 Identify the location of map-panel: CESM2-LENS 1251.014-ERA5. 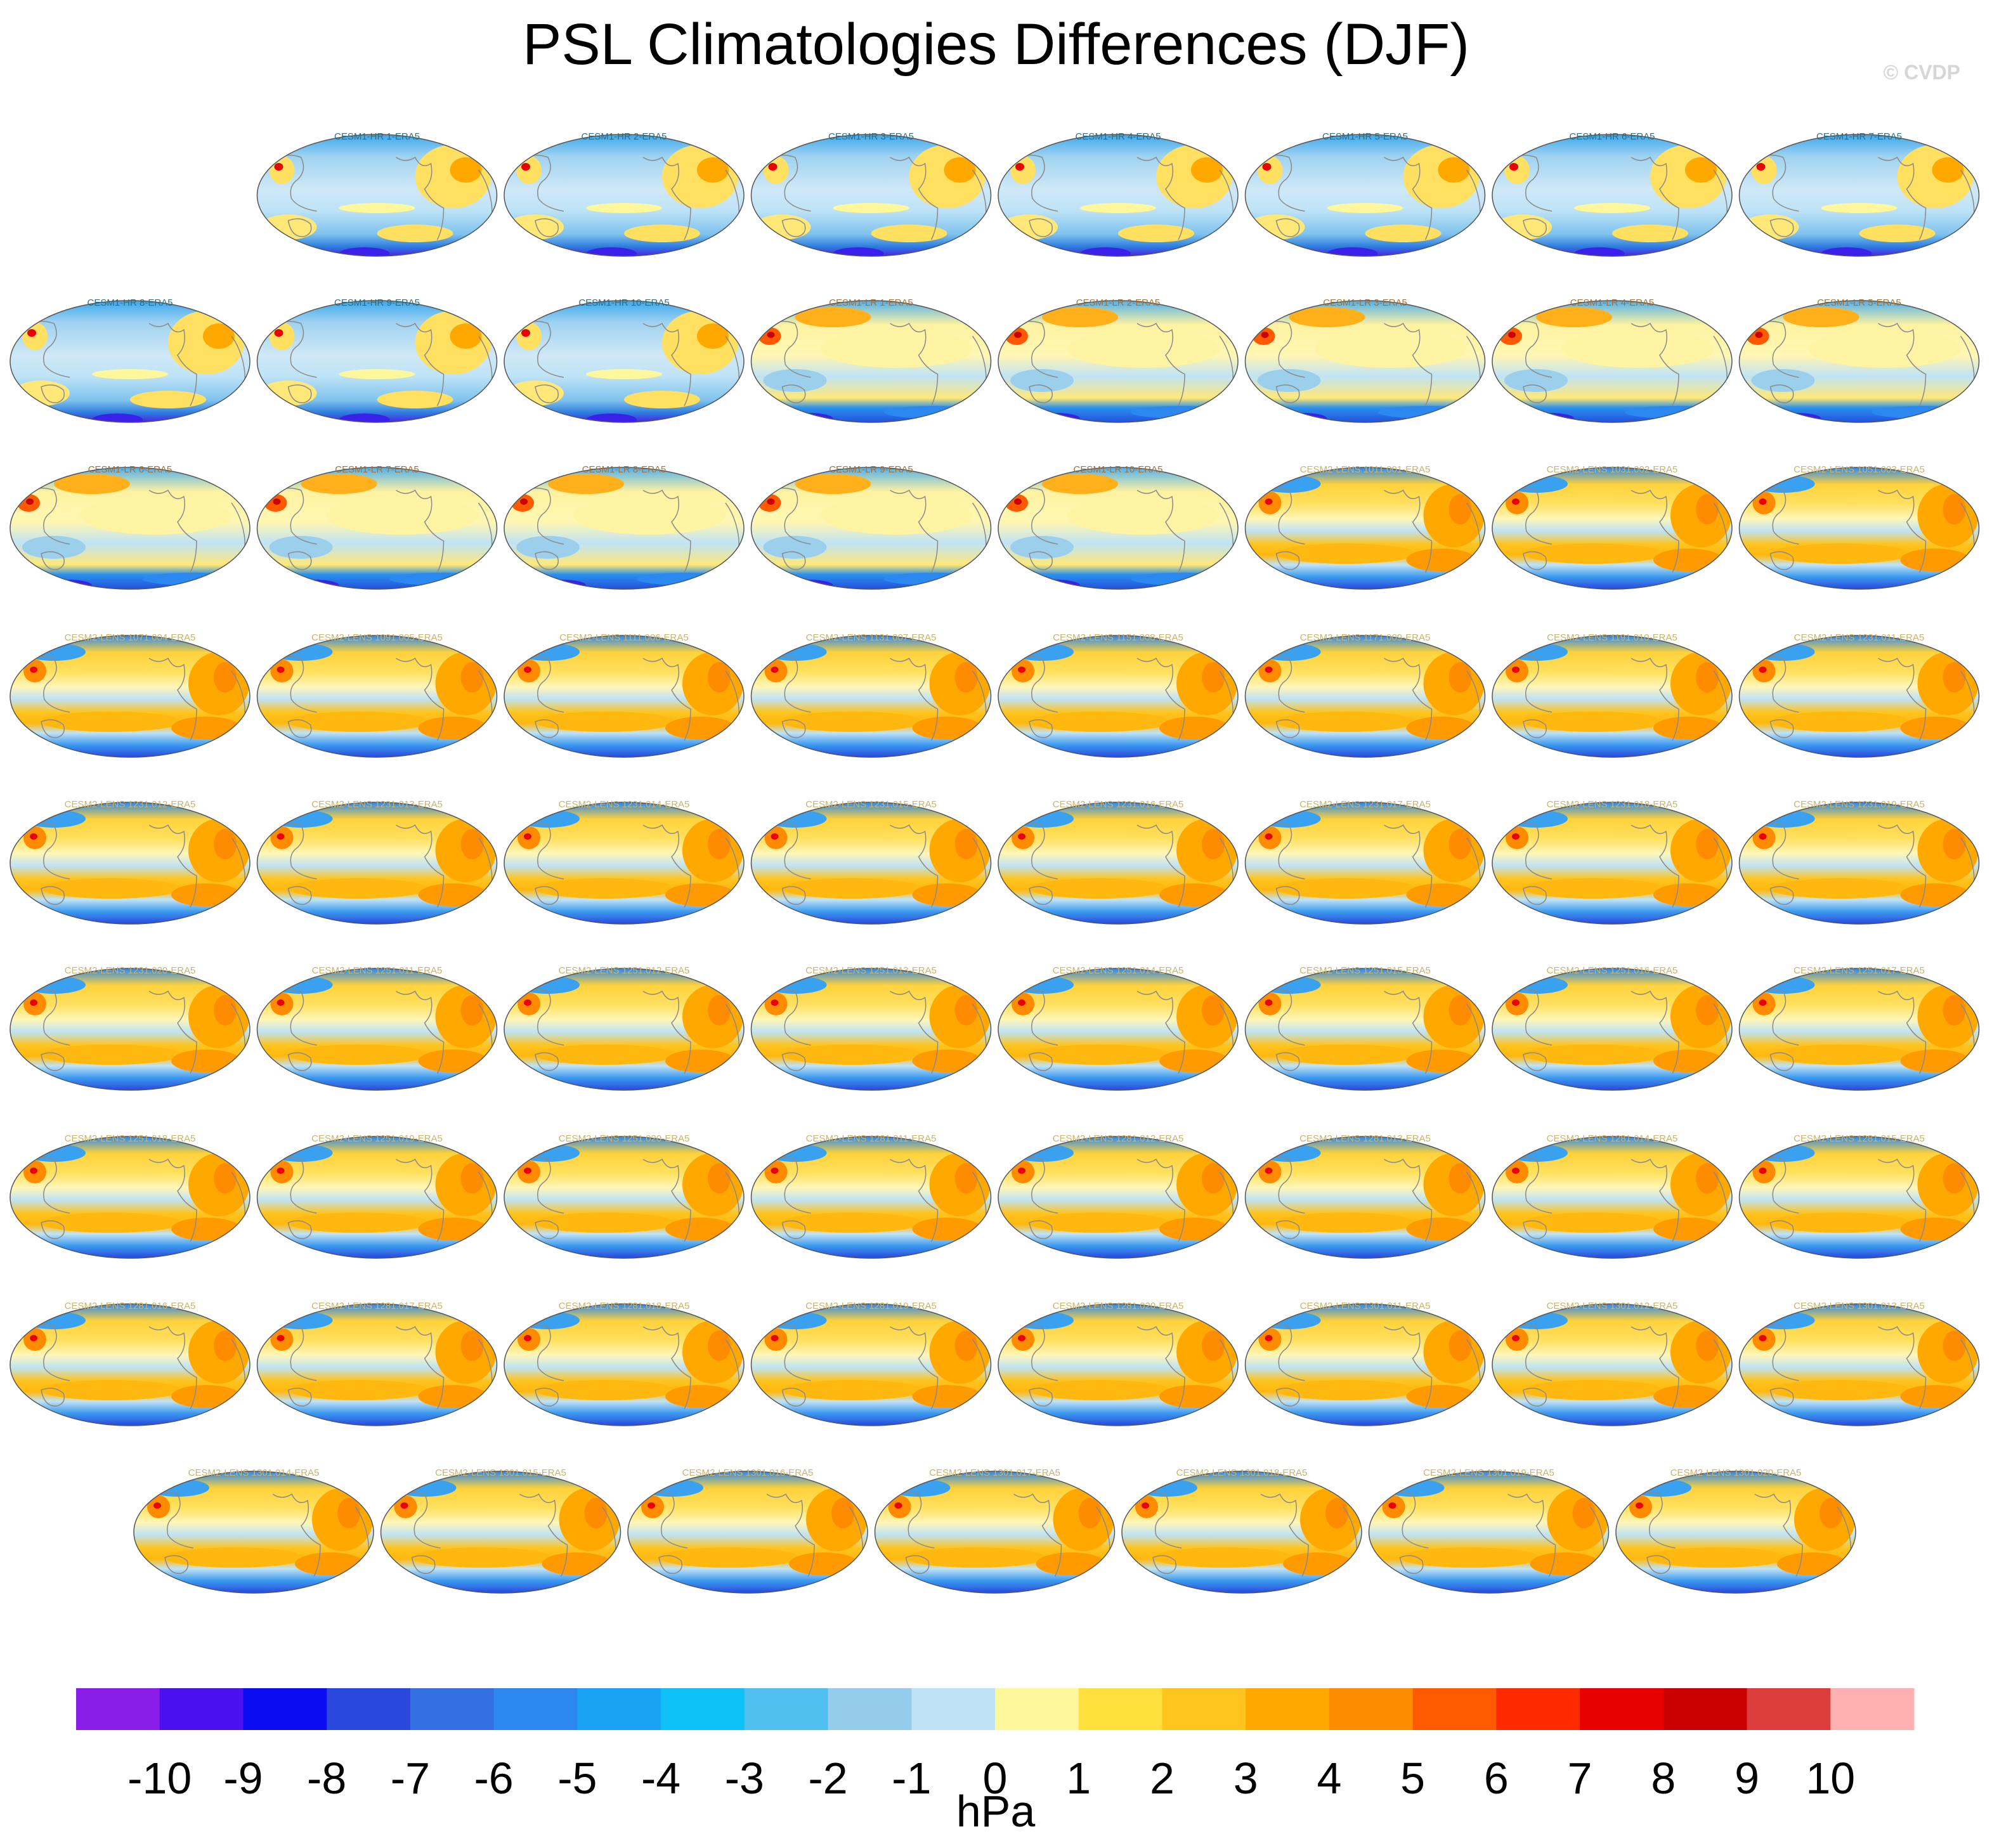
(1118, 1028).